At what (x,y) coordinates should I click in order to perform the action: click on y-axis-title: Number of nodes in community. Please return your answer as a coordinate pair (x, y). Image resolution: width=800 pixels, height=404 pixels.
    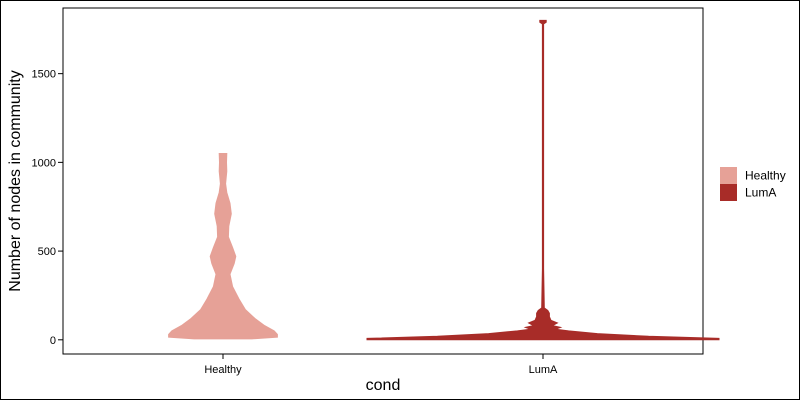
    Looking at the image, I should click on (15, 180).